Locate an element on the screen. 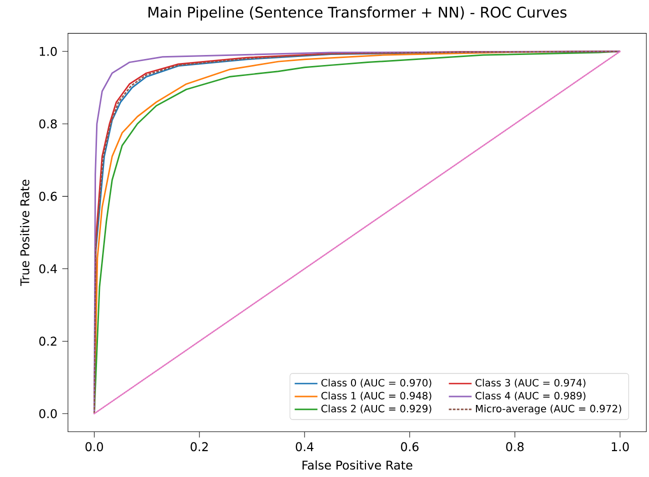 The height and width of the screenshot is (477, 649). y-tick-label: 0.2 is located at coordinates (47, 341).